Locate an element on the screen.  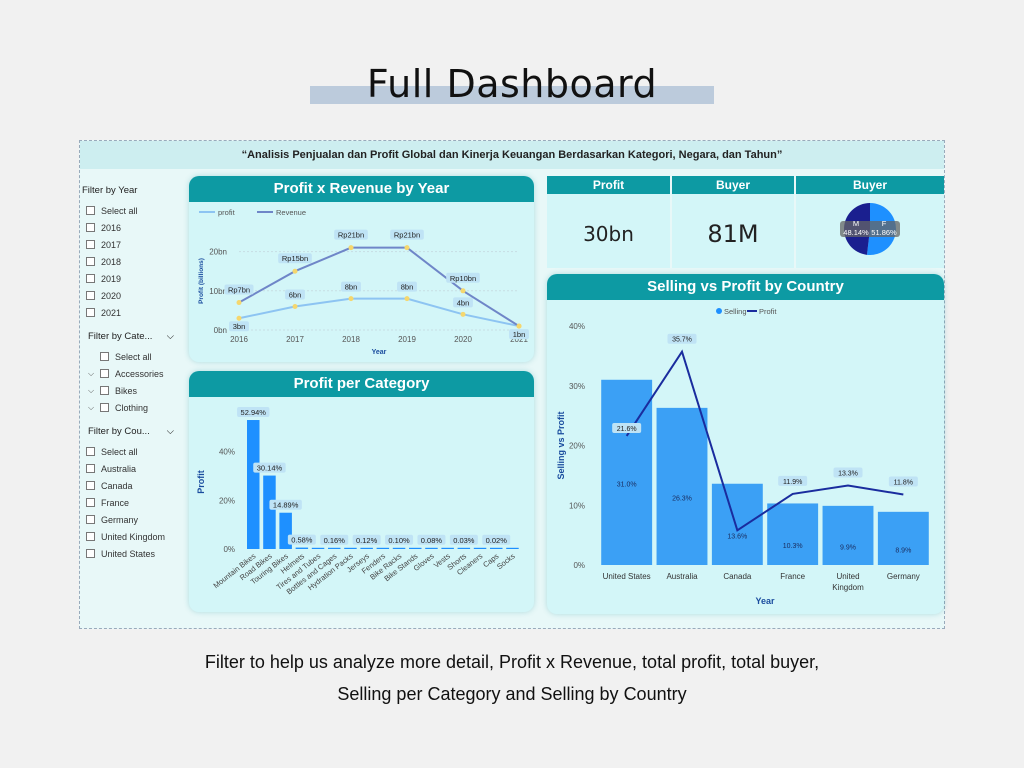
filter-option: ⌵ Bikes is located at coordinates (132, 390).